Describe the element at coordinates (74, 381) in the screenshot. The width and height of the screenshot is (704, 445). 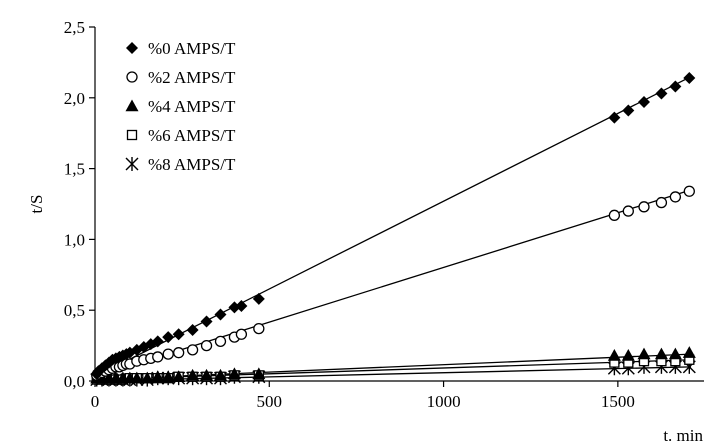
I see `y-tick-label: 0,0` at that location.